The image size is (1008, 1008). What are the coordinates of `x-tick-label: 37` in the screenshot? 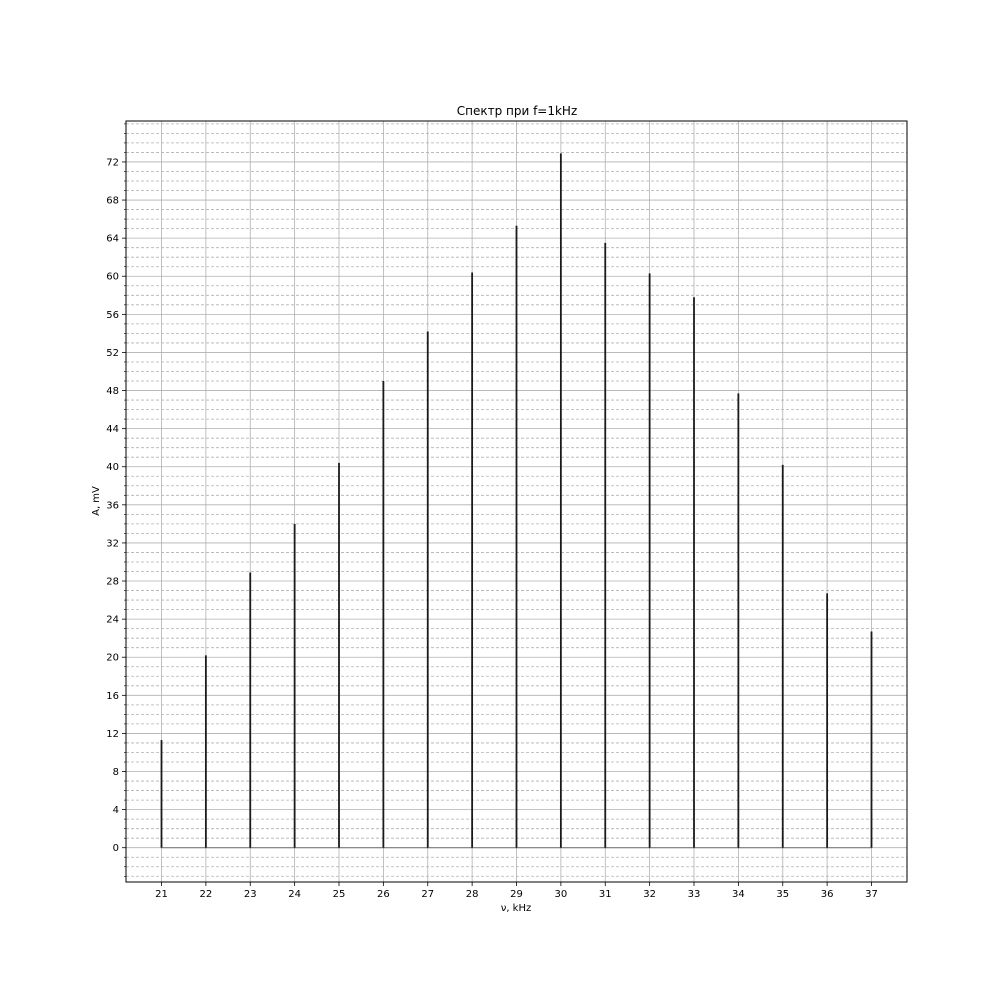 It's located at (871, 894).